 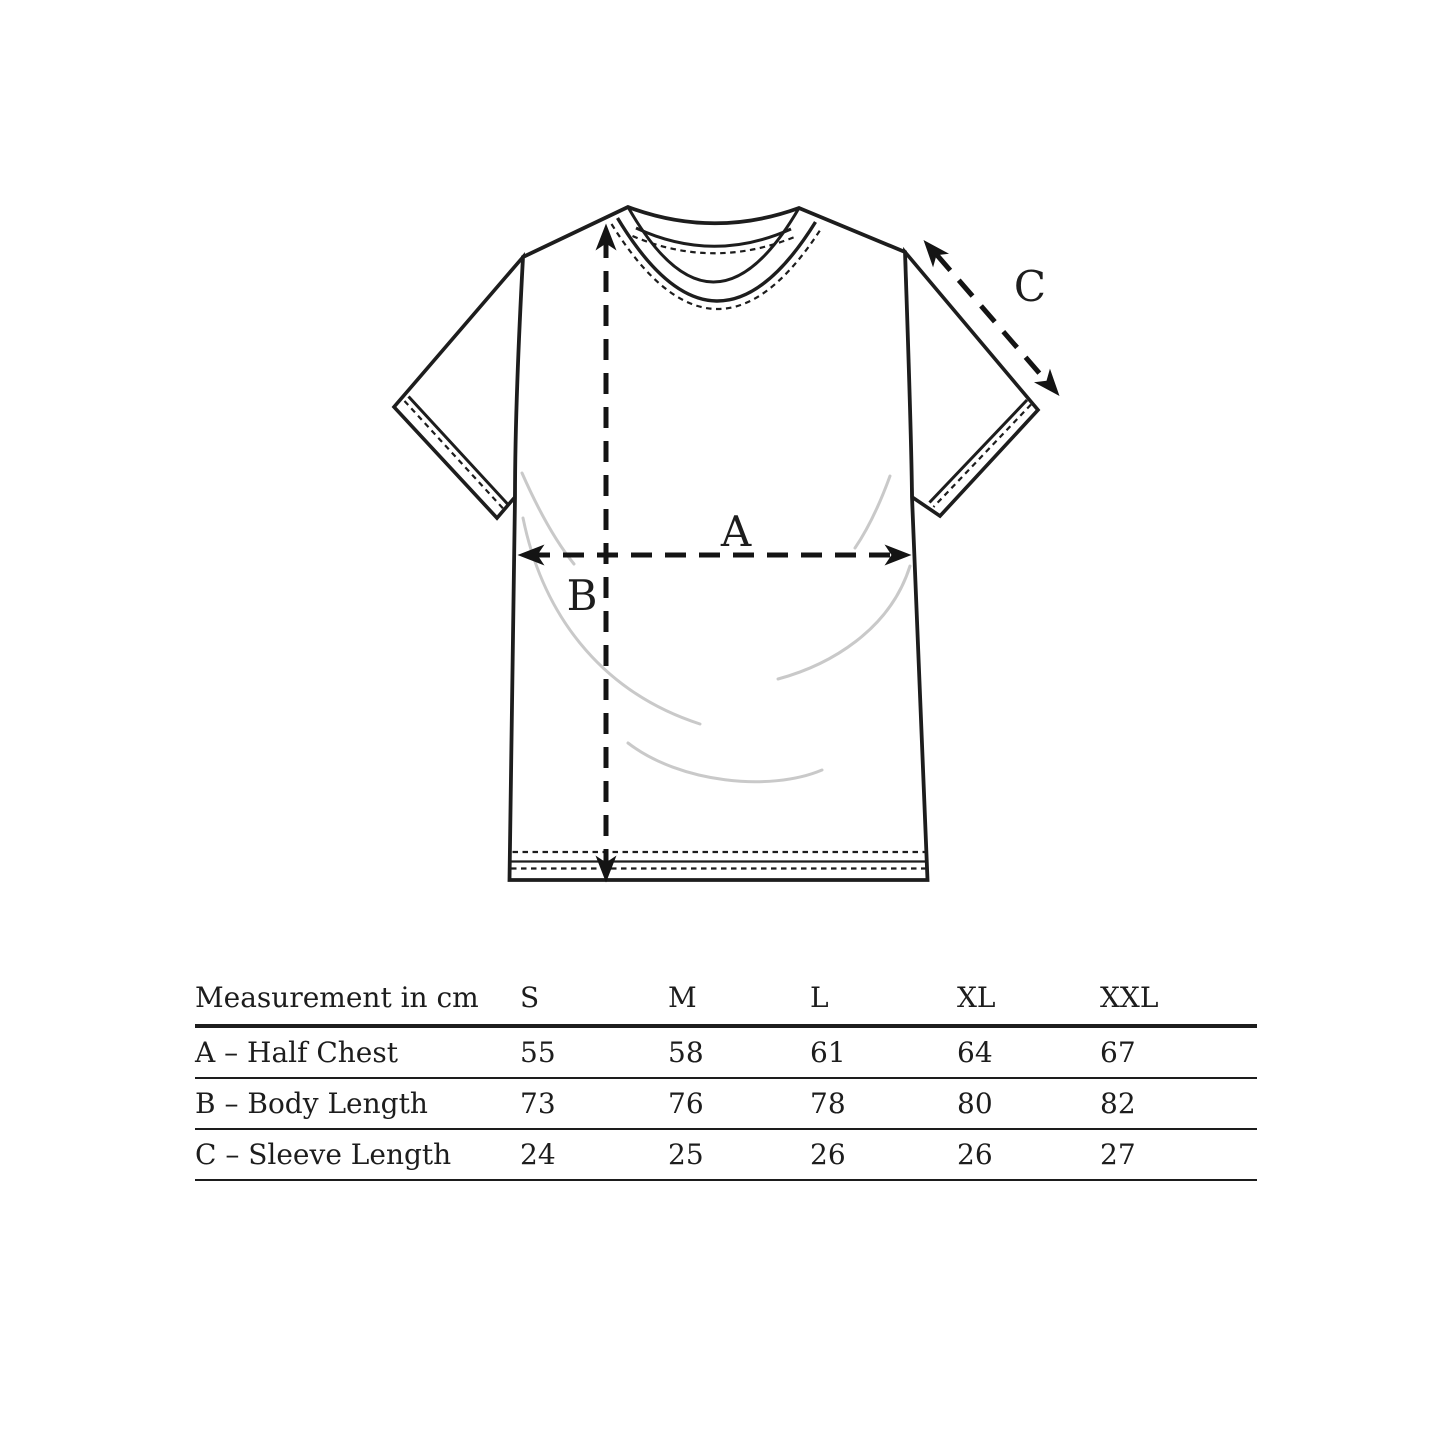 What do you see at coordinates (828, 1052) in the screenshot?
I see `value-l: 61` at bounding box center [828, 1052].